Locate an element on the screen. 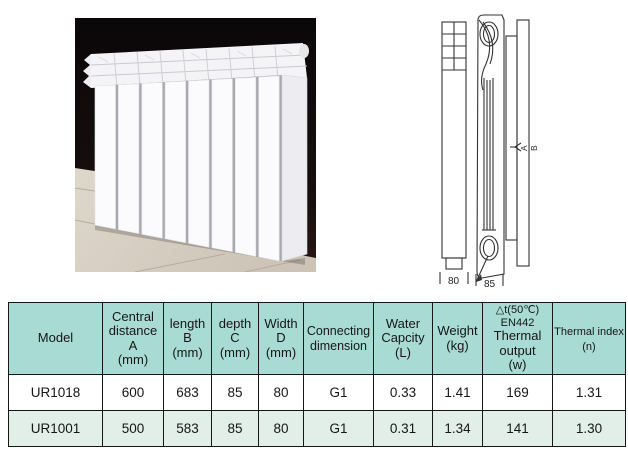 The height and width of the screenshot is (466, 628). cell-length: 683 is located at coordinates (187, 392).